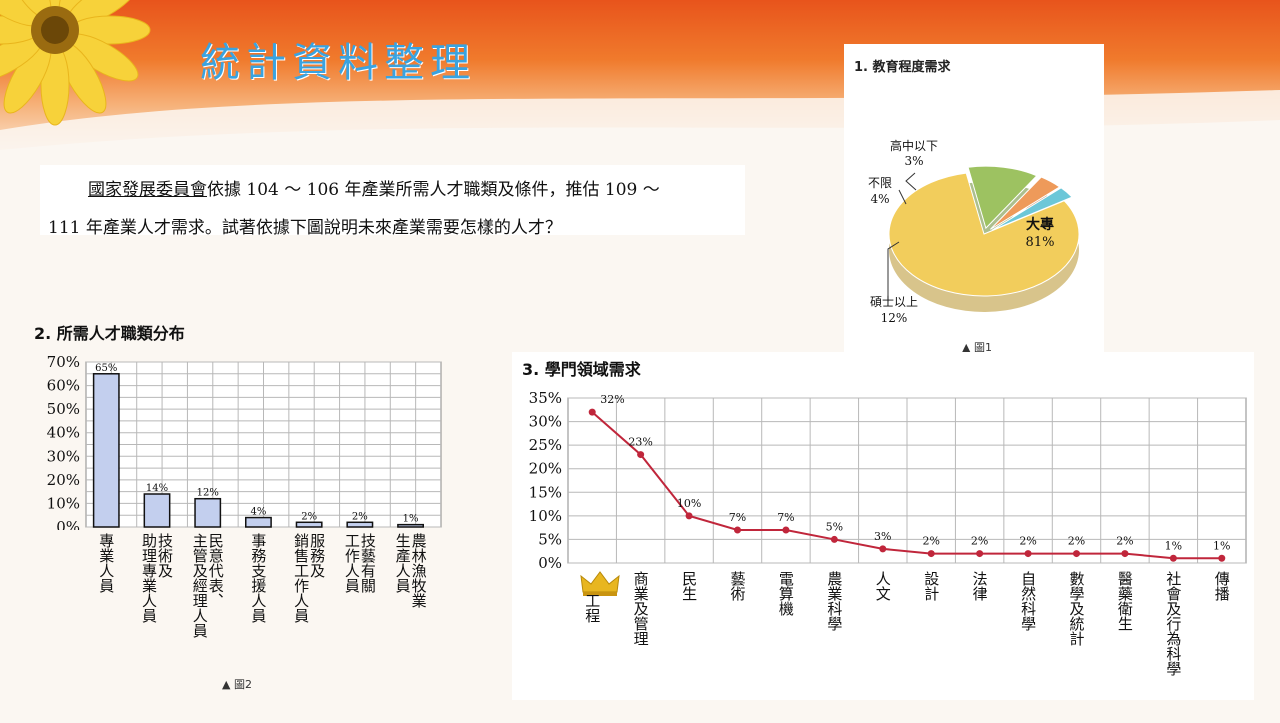 The width and height of the screenshot is (1280, 723). I want to click on line-x-label: 社會及行為科學, so click(1173, 623).